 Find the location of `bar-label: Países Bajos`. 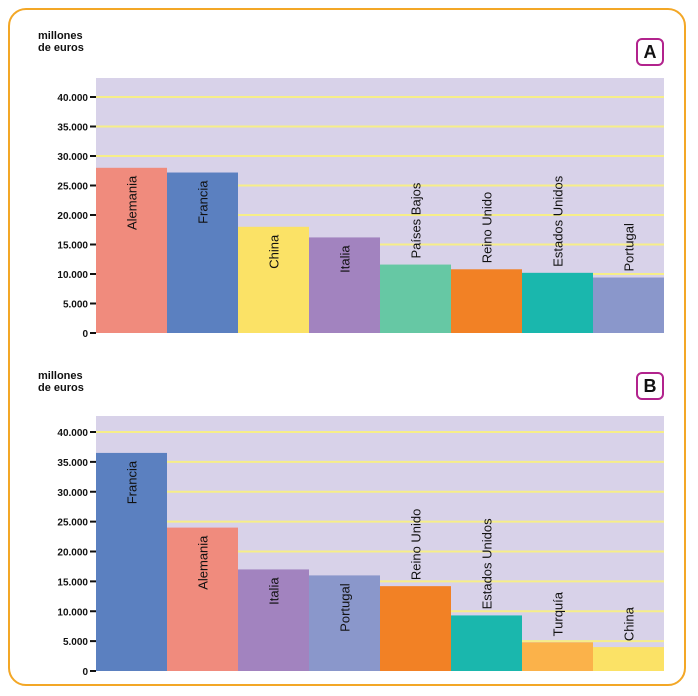

bar-label: Países Bajos is located at coordinates (416, 220).